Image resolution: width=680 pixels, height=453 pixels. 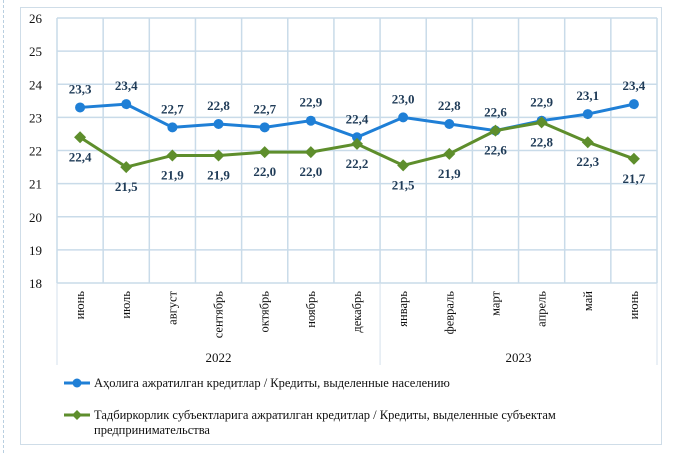 I want to click on x-tick-label: январь, so click(x=403, y=309).